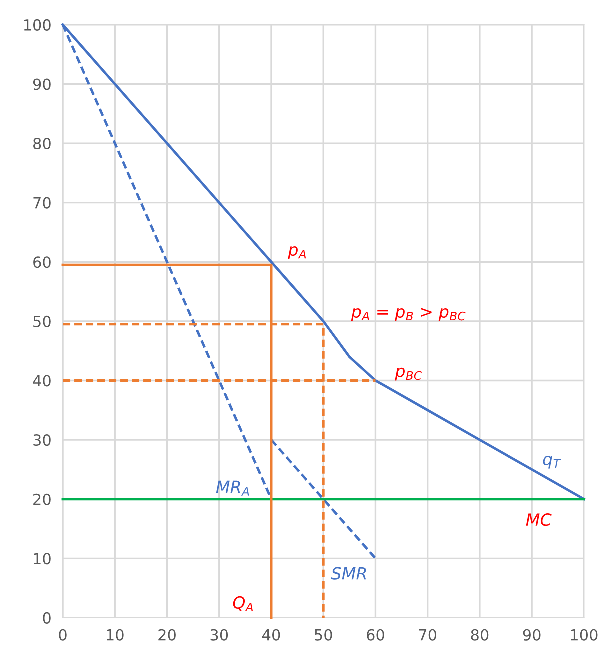 Image resolution: width=606 pixels, height=656 pixels. I want to click on x-tick-label: 90, so click(532, 635).